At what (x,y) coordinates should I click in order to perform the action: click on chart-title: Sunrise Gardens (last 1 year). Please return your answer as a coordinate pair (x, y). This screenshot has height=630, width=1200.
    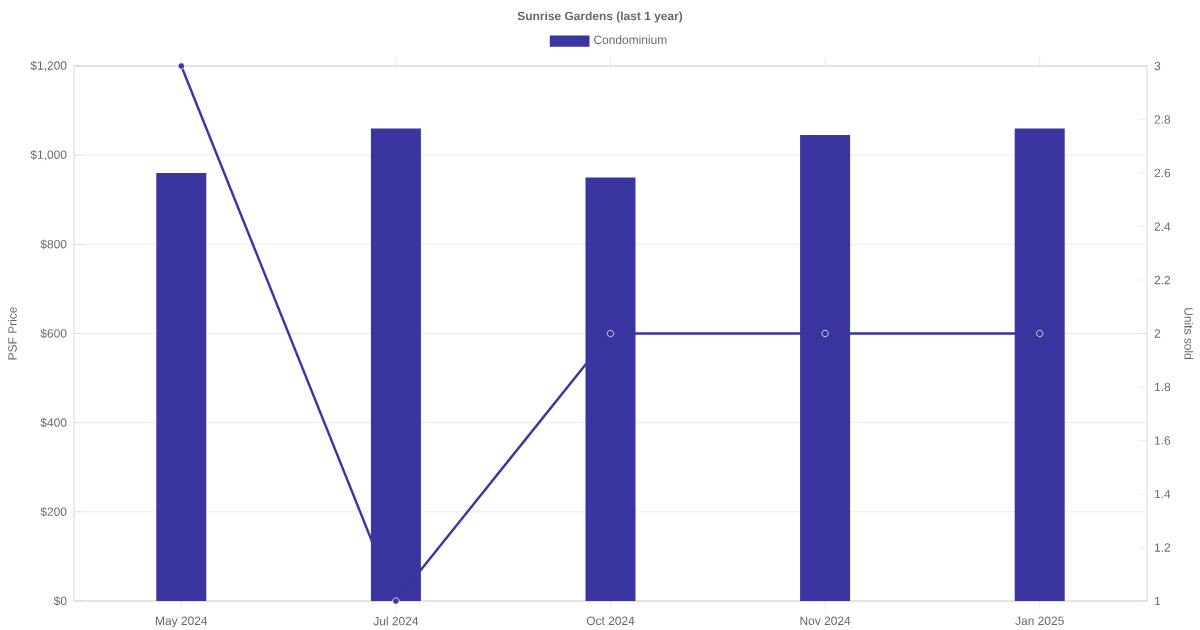
    Looking at the image, I should click on (600, 17).